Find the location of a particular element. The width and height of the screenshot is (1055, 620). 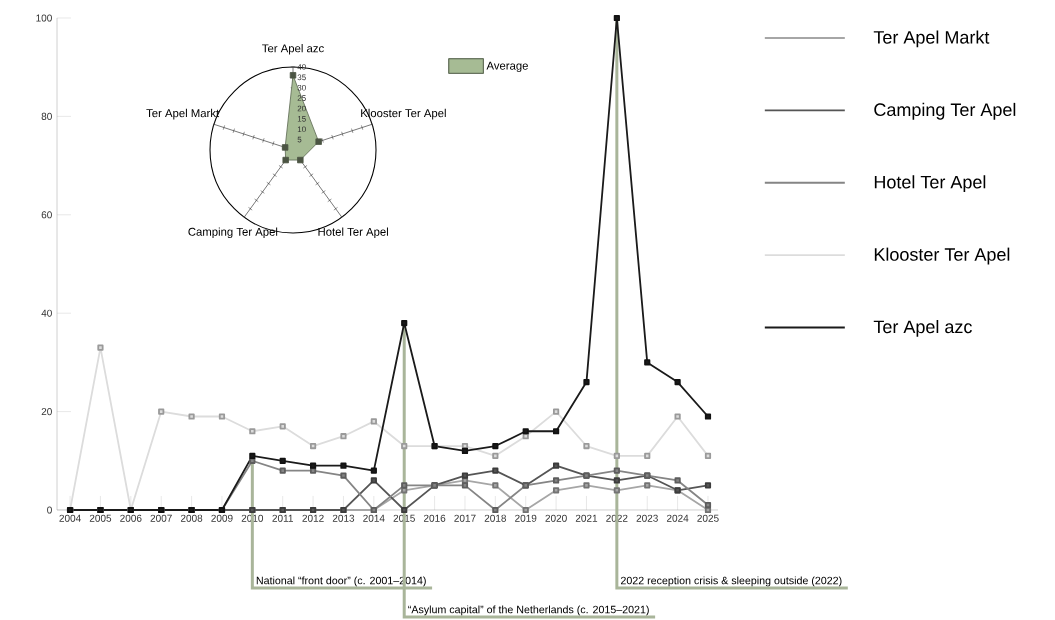

spoke-label: Camping Ter Apel is located at coordinates (233, 233).